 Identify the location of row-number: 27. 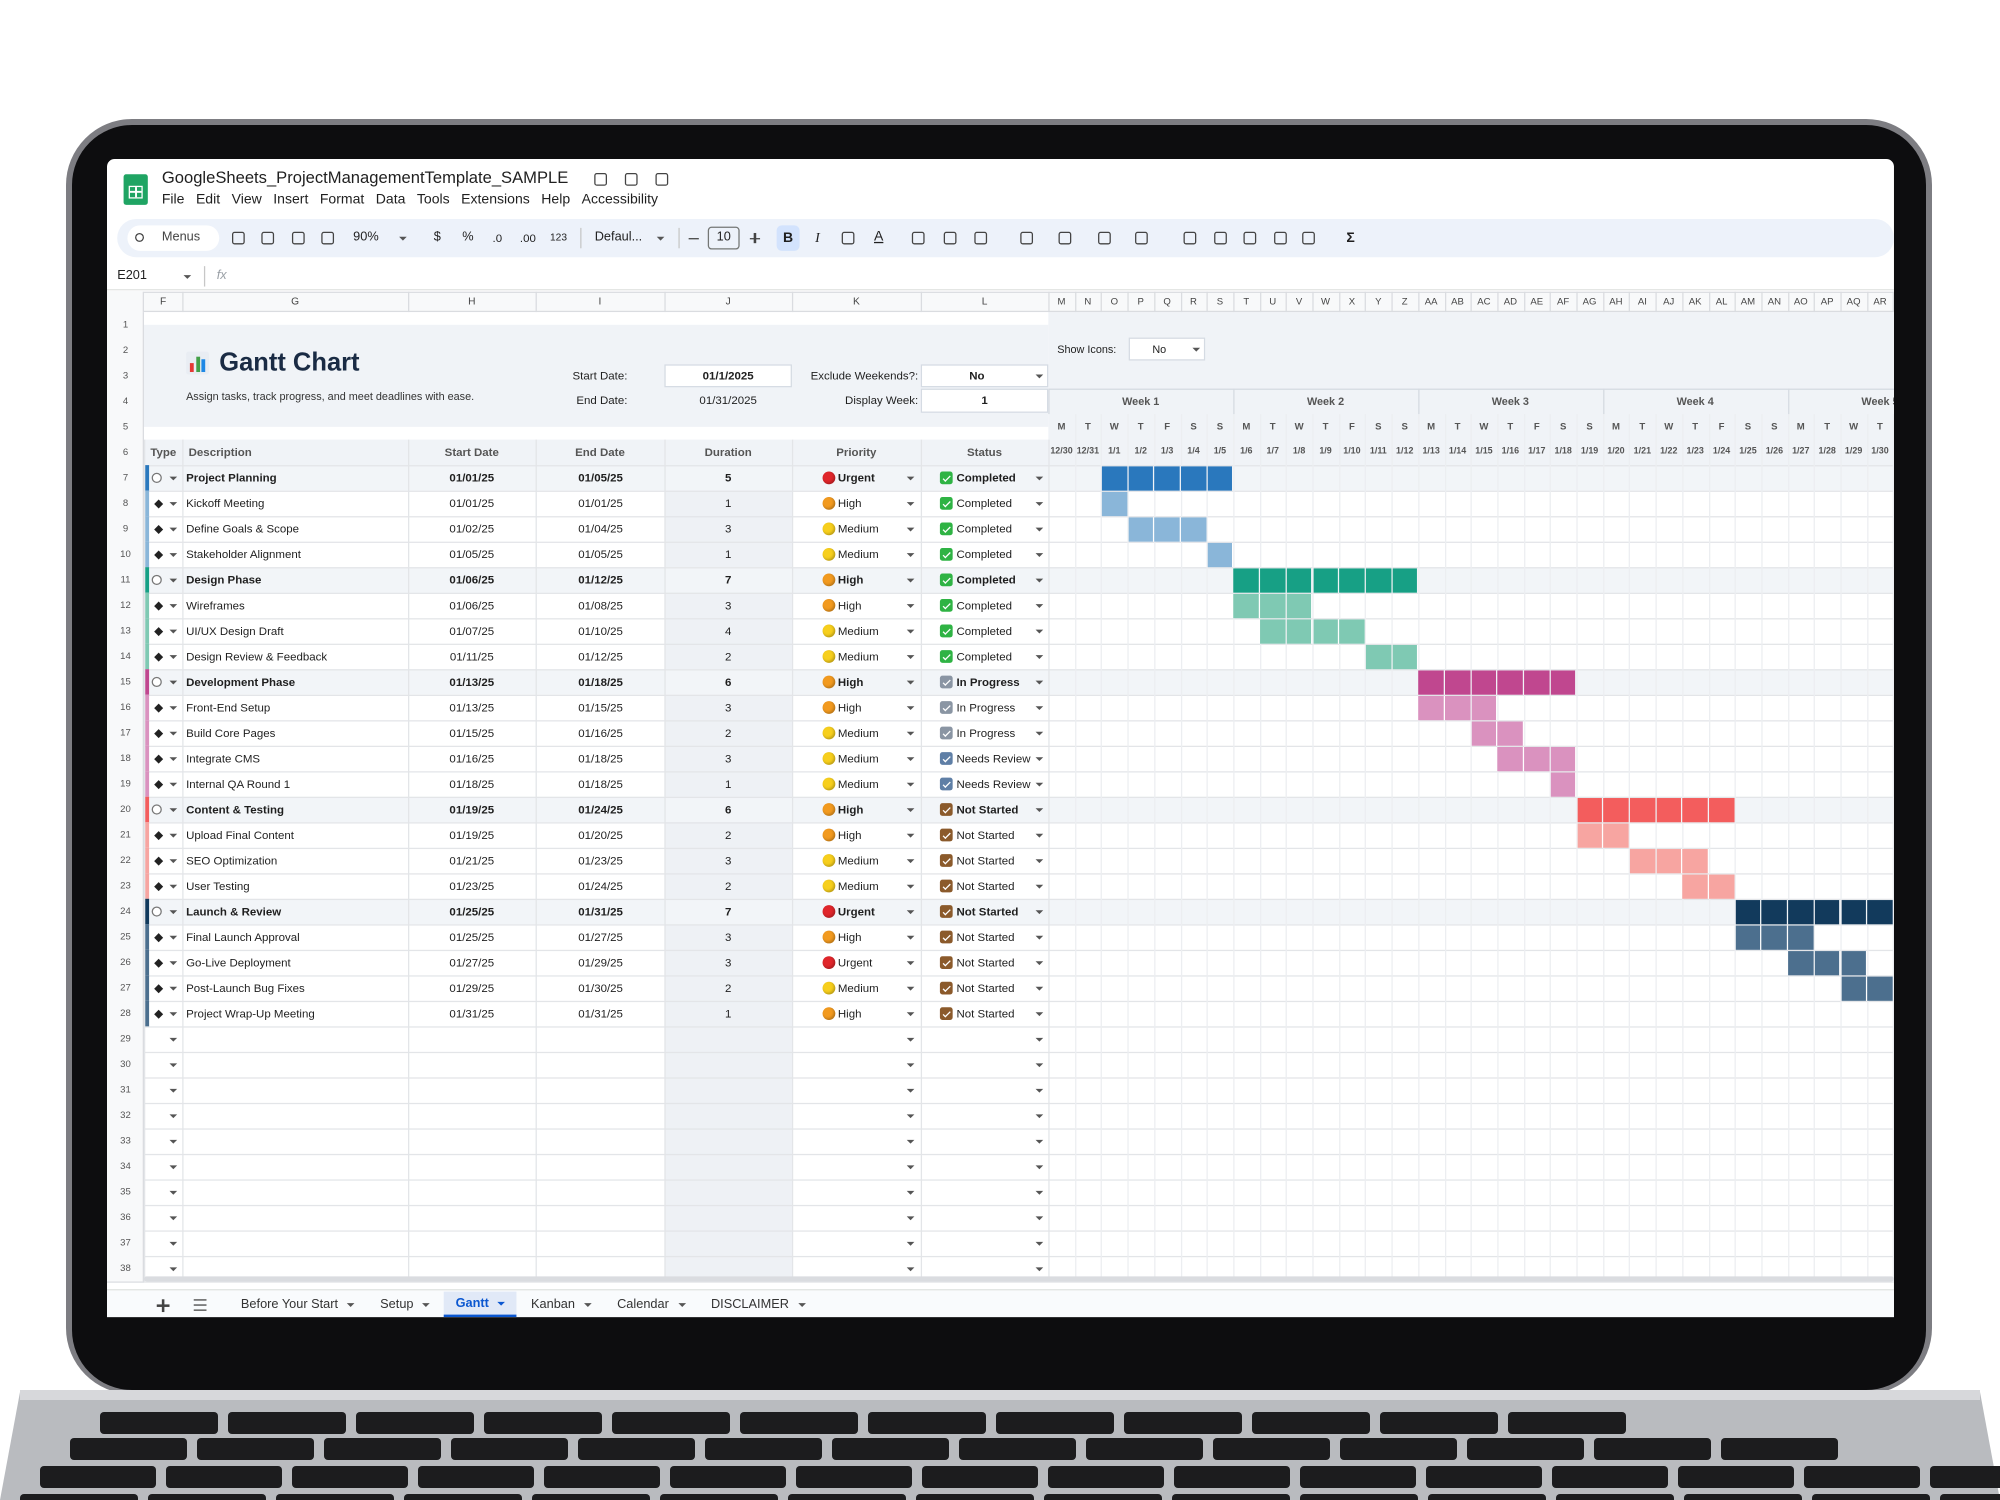
(125, 987).